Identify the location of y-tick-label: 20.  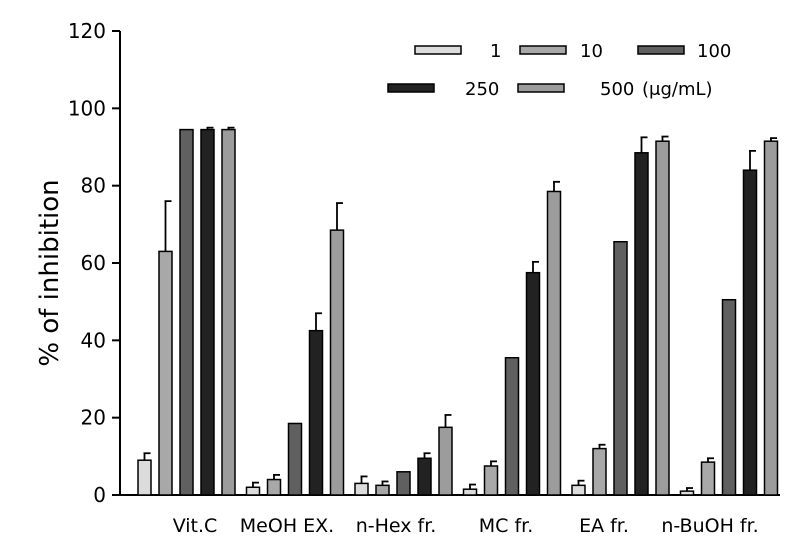
(93, 418).